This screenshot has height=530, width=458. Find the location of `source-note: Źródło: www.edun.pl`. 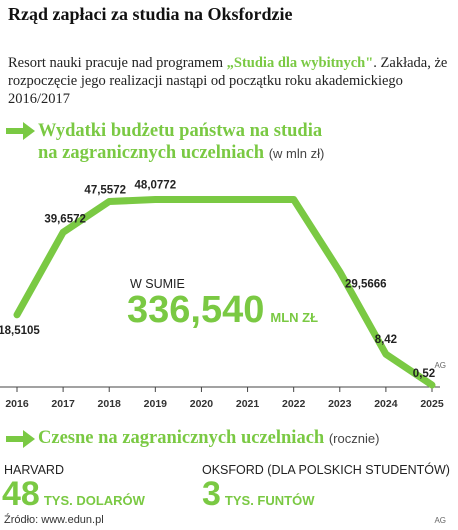

source-note: Źródło: www.edun.pl is located at coordinates (54, 520).